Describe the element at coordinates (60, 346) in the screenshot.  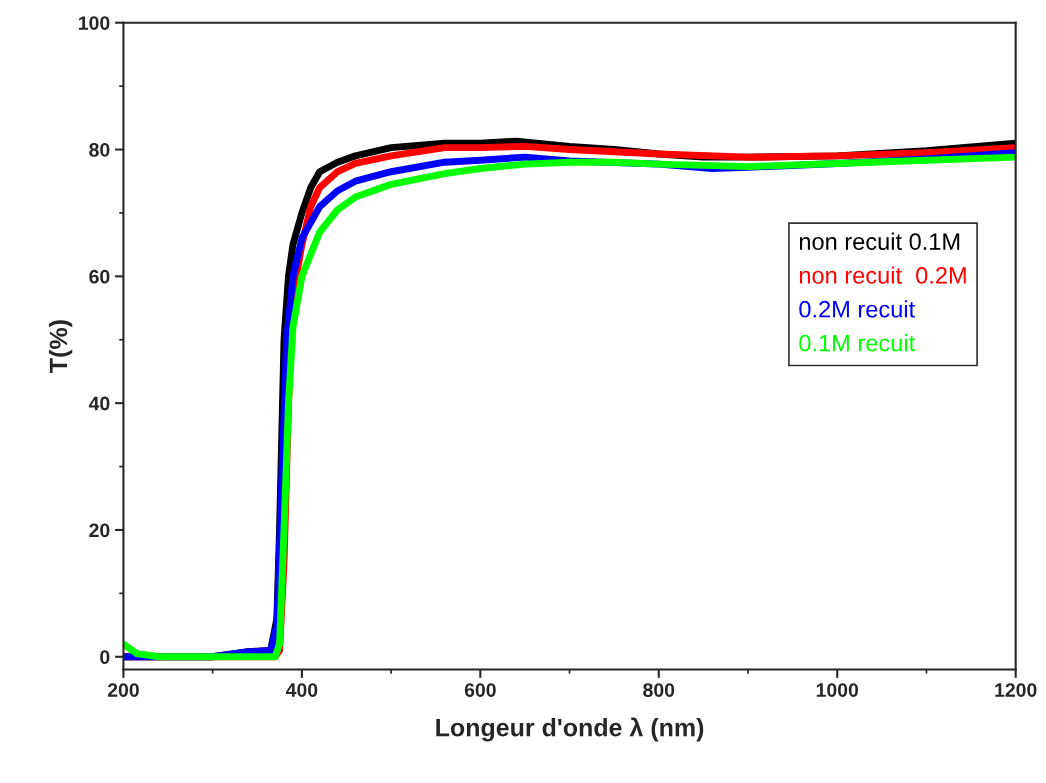
I see `y-axis-title: T(%)` at that location.